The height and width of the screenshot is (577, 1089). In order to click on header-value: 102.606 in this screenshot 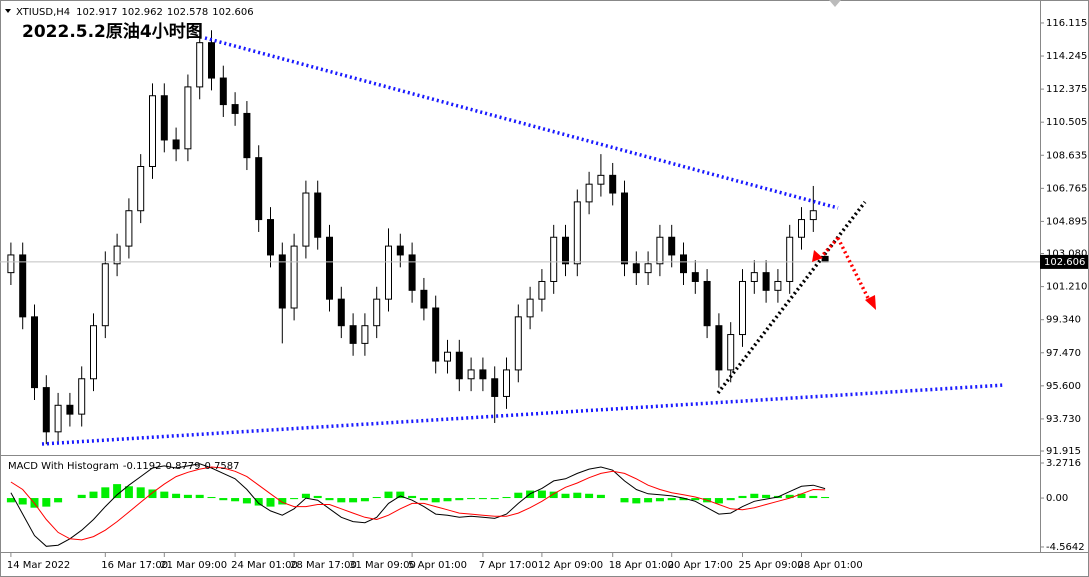, I will do `click(232, 12)`.